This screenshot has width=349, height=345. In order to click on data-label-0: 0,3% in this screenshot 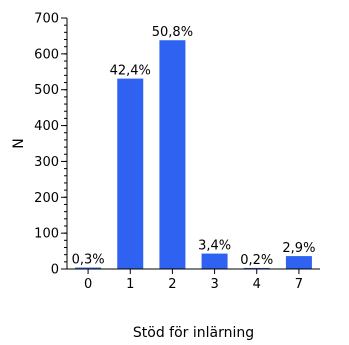, I will do `click(88, 260)`.